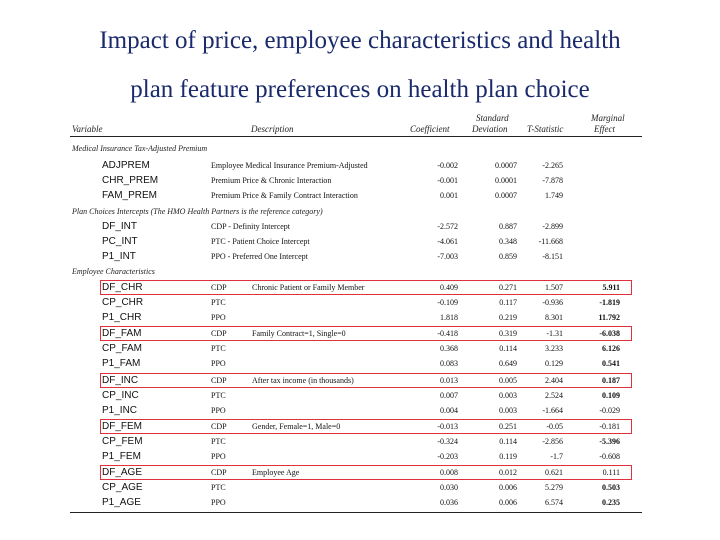 Image resolution: width=720 pixels, height=540 pixels. Describe the element at coordinates (508, 502) in the screenshot. I see `cell-std-dev: 0.006` at that location.